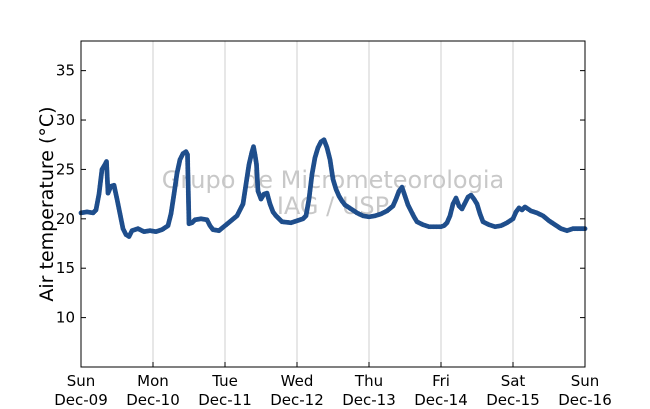 This screenshot has width=650, height=409. Describe the element at coordinates (297, 400) in the screenshot. I see `x-tick-date-label: Dec-12` at that location.